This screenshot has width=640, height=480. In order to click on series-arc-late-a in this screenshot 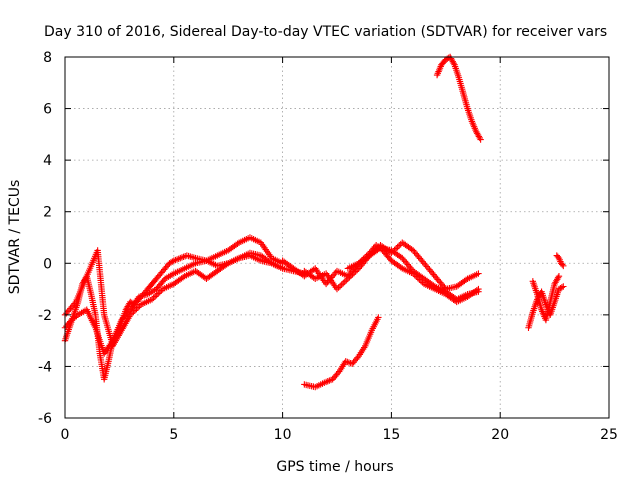, I will do `click(546, 307)`.